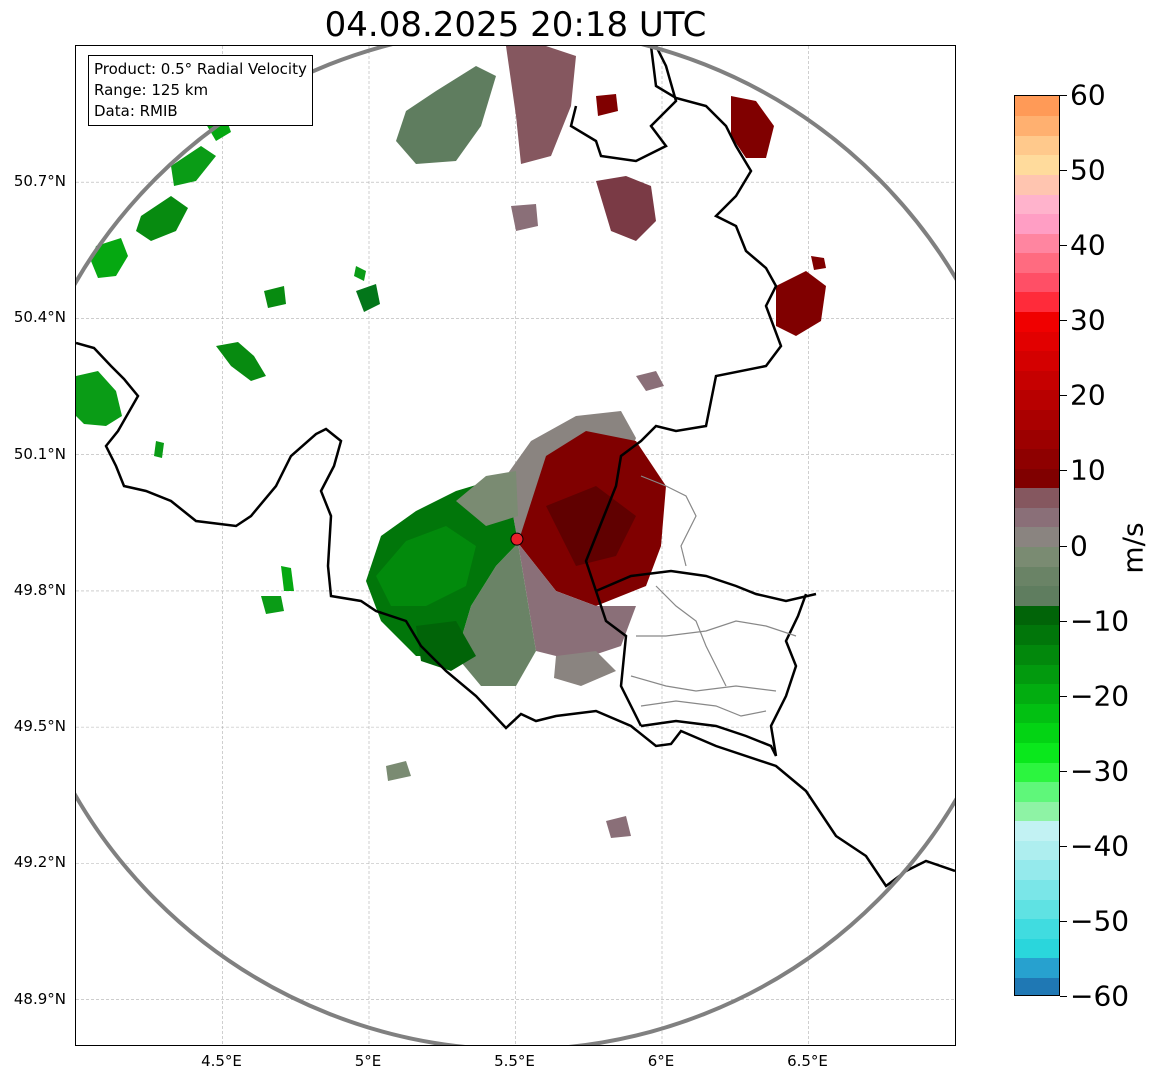 The height and width of the screenshot is (1081, 1171). What do you see at coordinates (1088, 170) in the screenshot?
I see `colorbar-tick-label: 50` at bounding box center [1088, 170].